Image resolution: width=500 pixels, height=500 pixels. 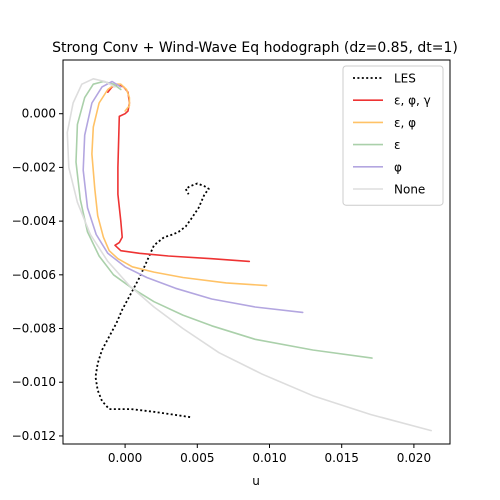 What do you see at coordinates (34, 382) in the screenshot?
I see `y-tick-label: −0.010` at bounding box center [34, 382].